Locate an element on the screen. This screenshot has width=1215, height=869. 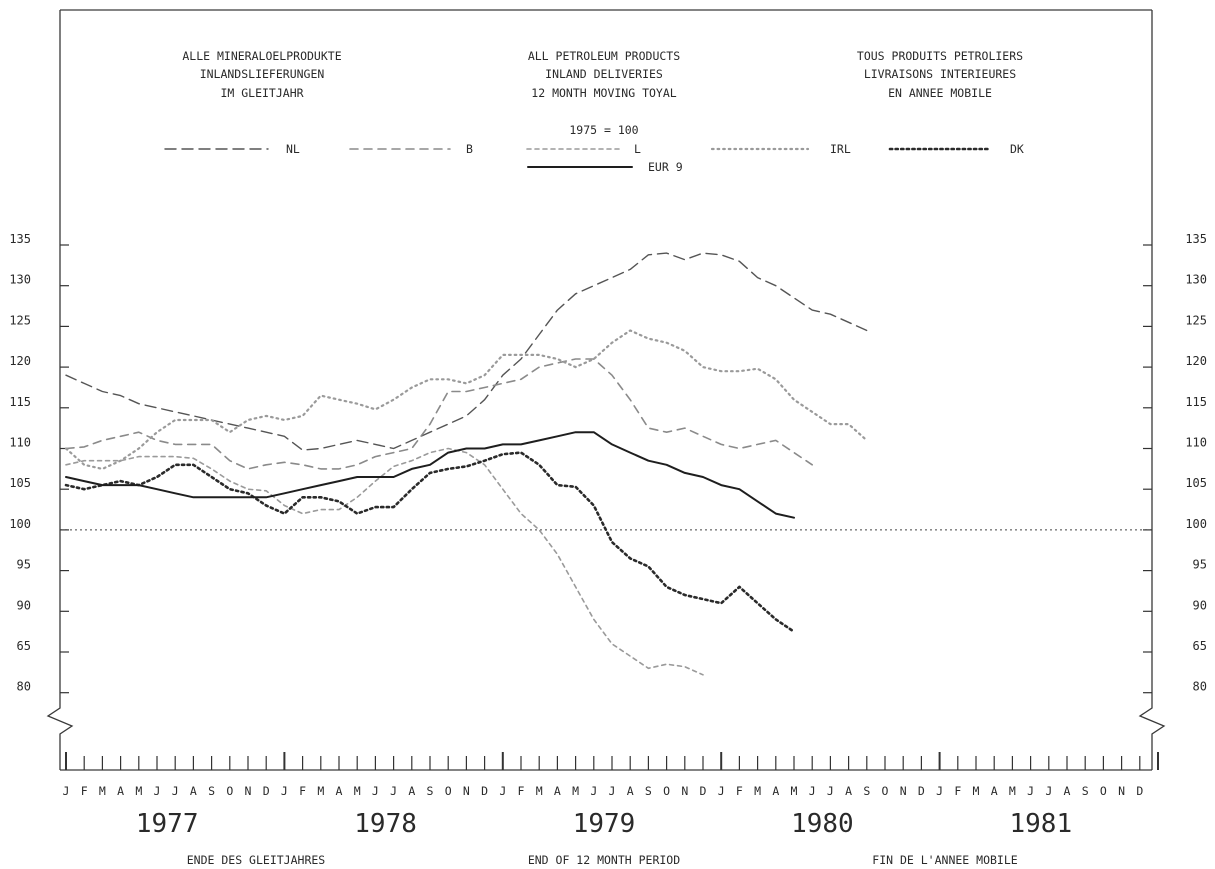
header-en-line-1: ALL PETROLEUM PRODUCTS is located at coordinates (604, 56).